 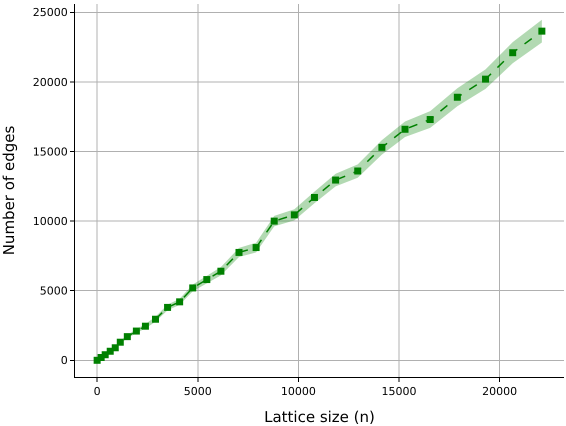 I want to click on x-axis-title: Lattice size (n), so click(x=319, y=417).